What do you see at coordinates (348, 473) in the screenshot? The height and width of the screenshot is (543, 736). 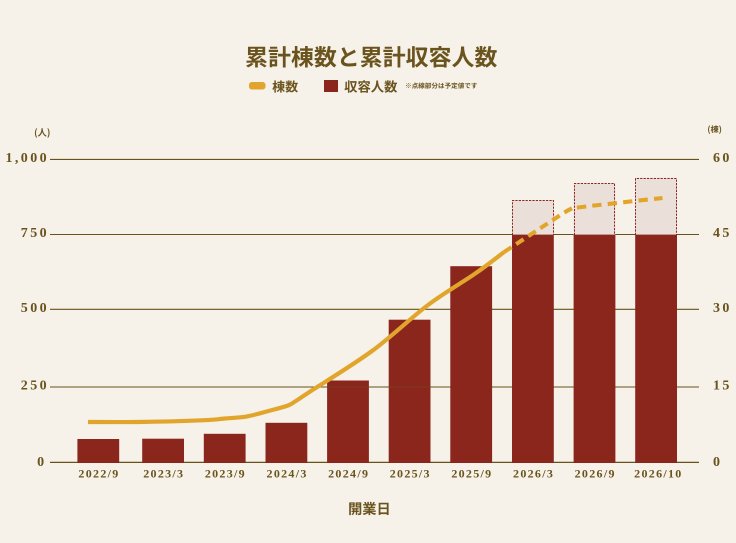 I see `svg-text: 2024/9` at bounding box center [348, 473].